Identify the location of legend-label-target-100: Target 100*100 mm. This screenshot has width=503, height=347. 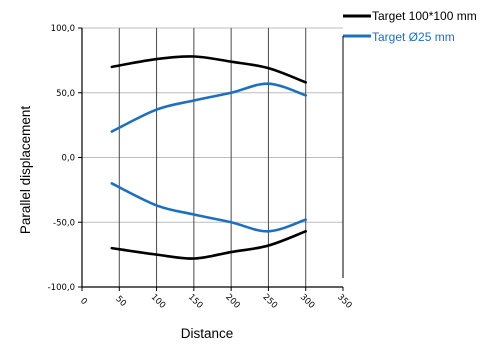
(424, 16).